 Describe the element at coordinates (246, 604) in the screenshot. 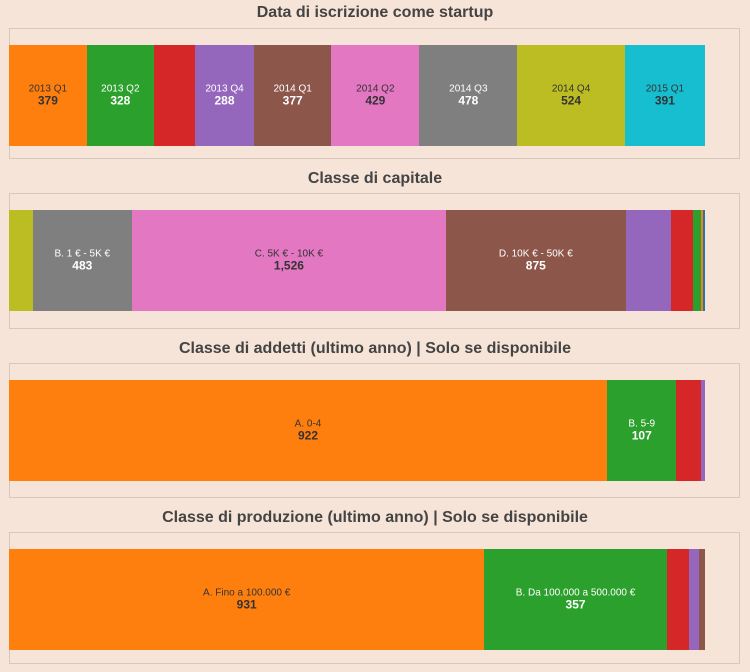

I see `segment-value-label: 931` at that location.